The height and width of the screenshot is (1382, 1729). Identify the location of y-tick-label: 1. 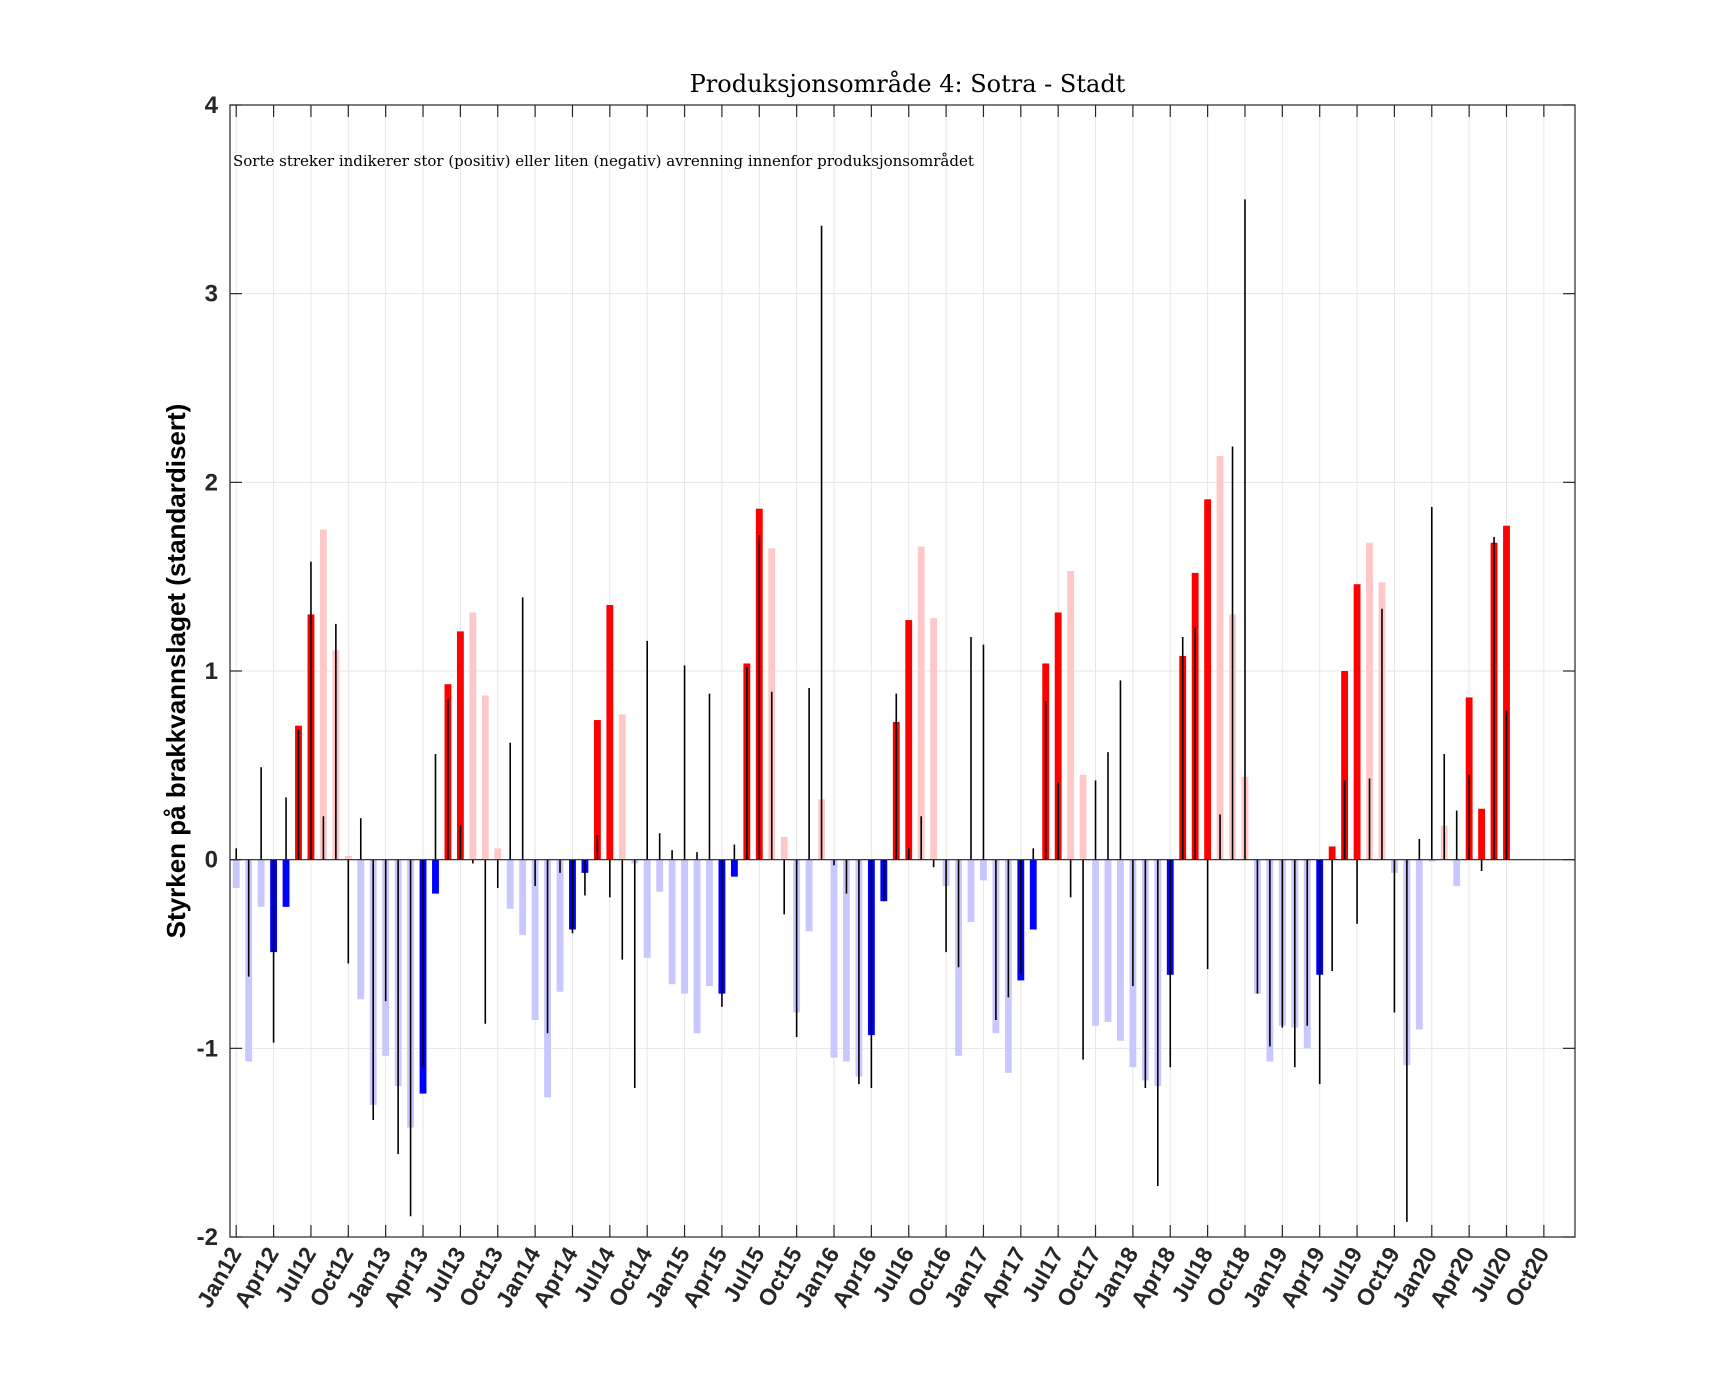
(211, 671).